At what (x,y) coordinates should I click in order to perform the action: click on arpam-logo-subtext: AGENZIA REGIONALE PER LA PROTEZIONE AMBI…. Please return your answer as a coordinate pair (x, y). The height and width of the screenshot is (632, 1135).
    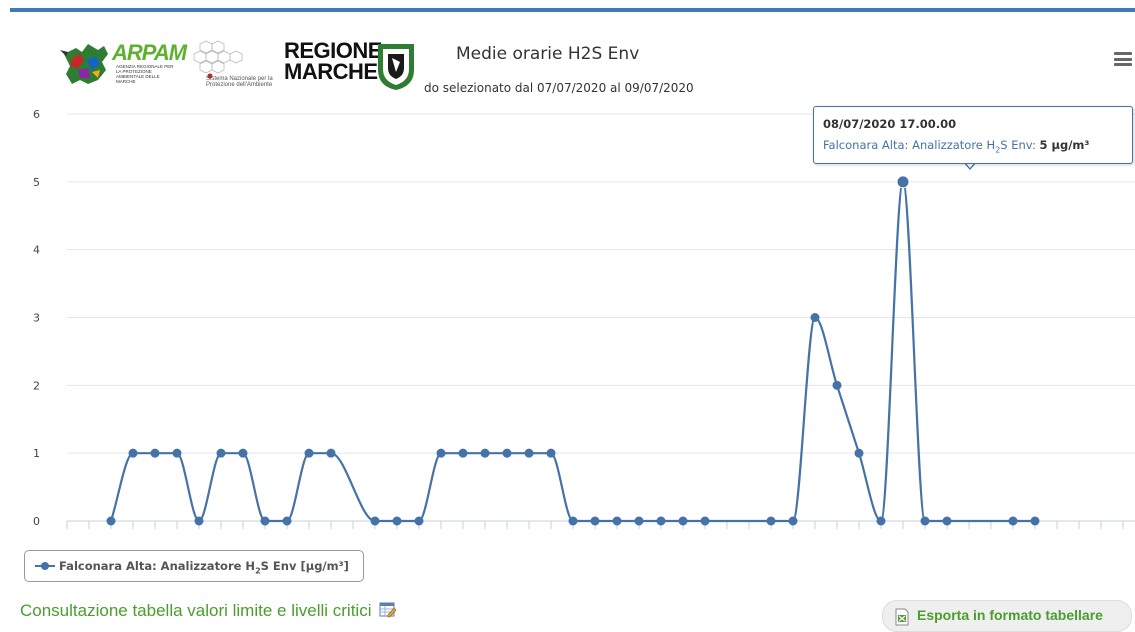
    Looking at the image, I should click on (145, 74).